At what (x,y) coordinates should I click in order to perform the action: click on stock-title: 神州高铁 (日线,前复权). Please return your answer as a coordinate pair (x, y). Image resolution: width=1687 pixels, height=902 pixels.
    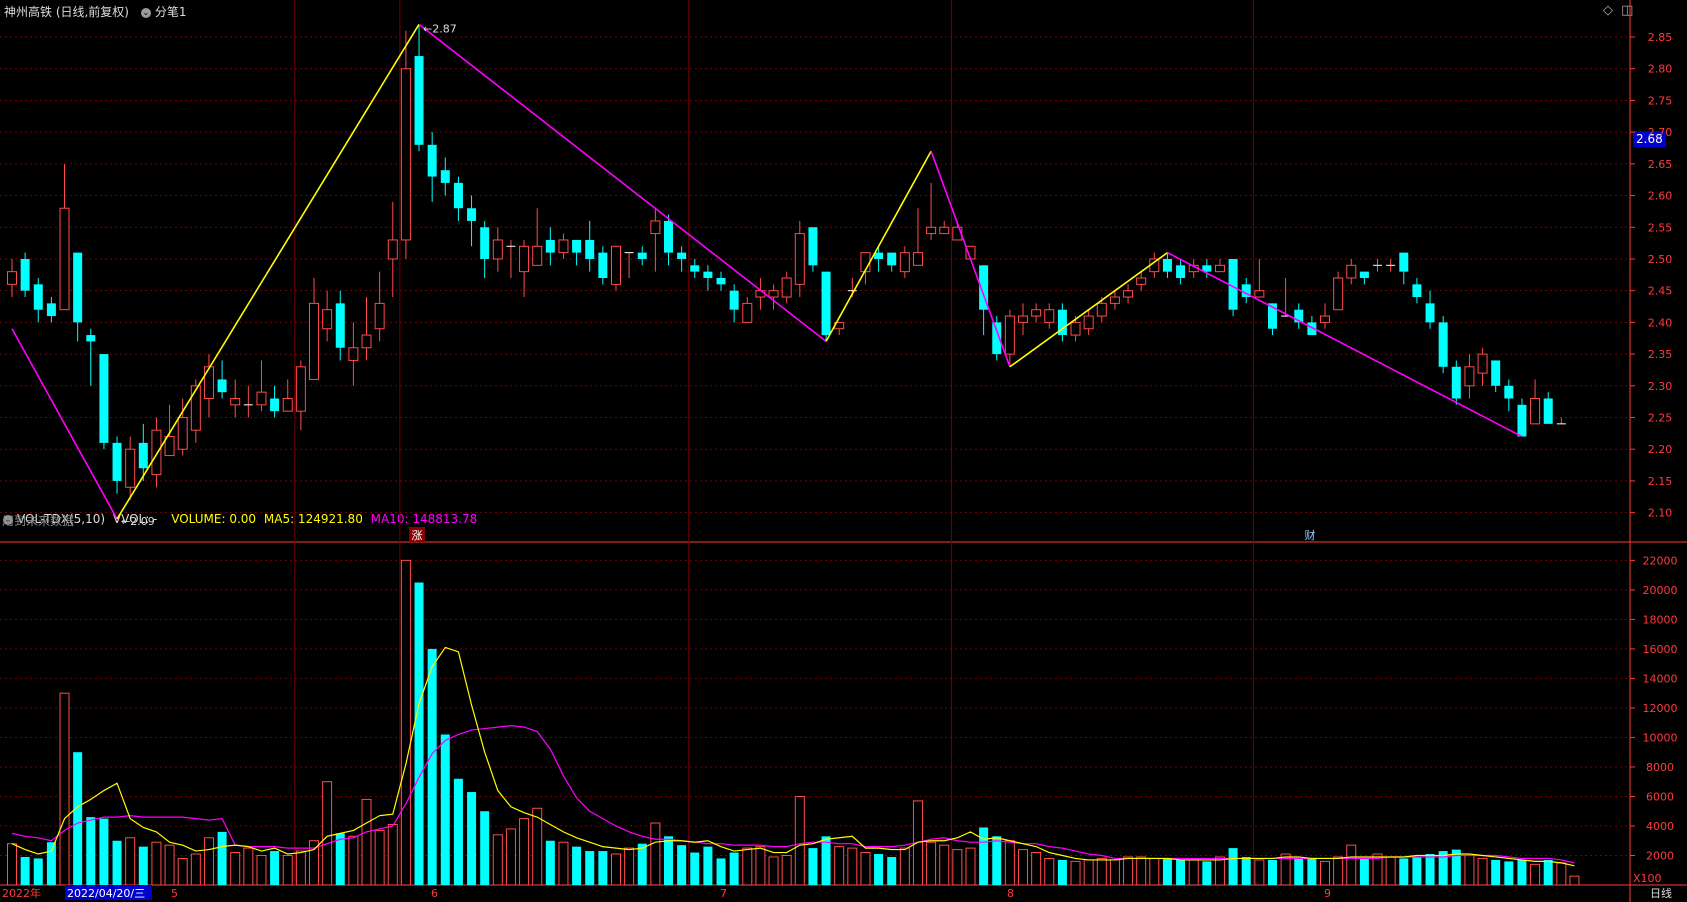
    Looking at the image, I should click on (66, 12).